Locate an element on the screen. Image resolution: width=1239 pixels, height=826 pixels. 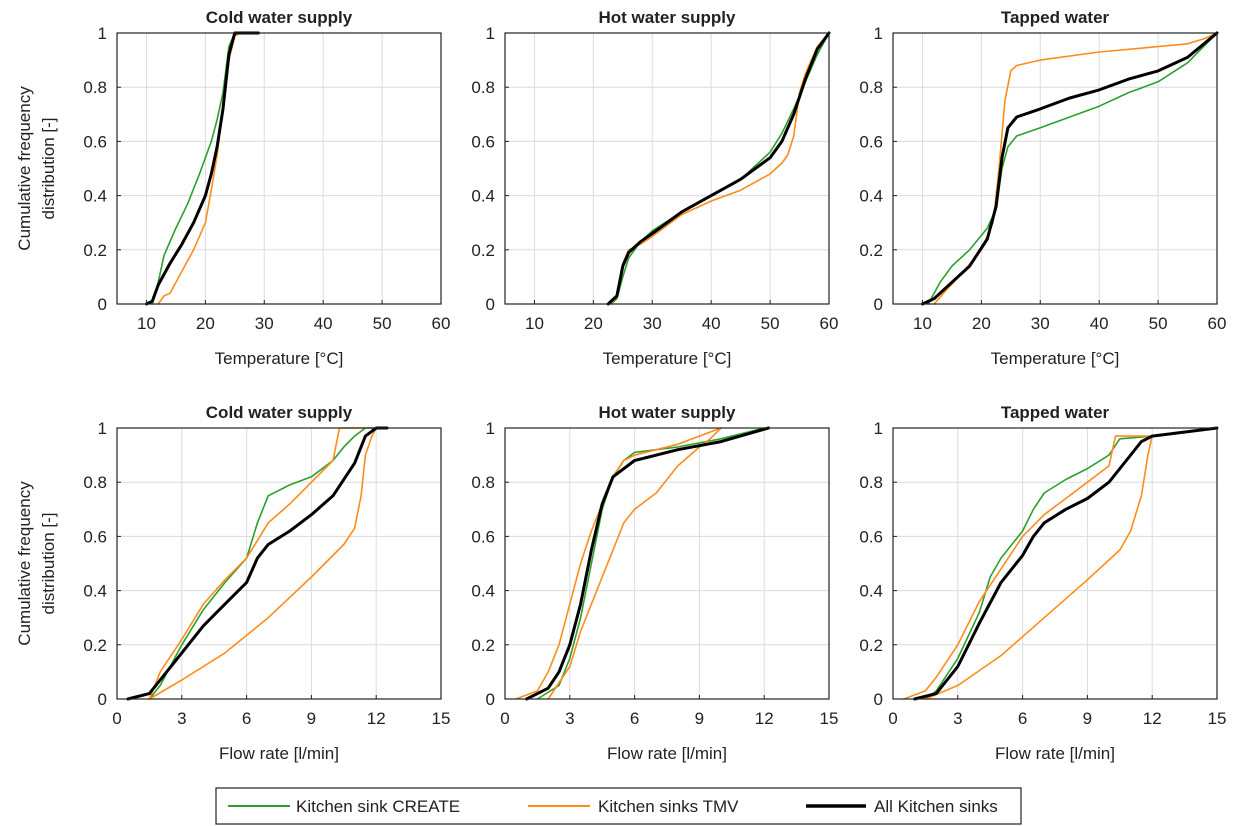
legend-label-create: Kitchen sink CREATE is located at coordinates (378, 806).